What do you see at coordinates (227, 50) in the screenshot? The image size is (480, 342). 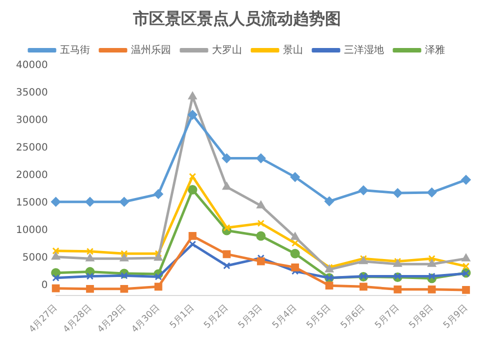 I see `legend-label: 大罗山` at bounding box center [227, 50].